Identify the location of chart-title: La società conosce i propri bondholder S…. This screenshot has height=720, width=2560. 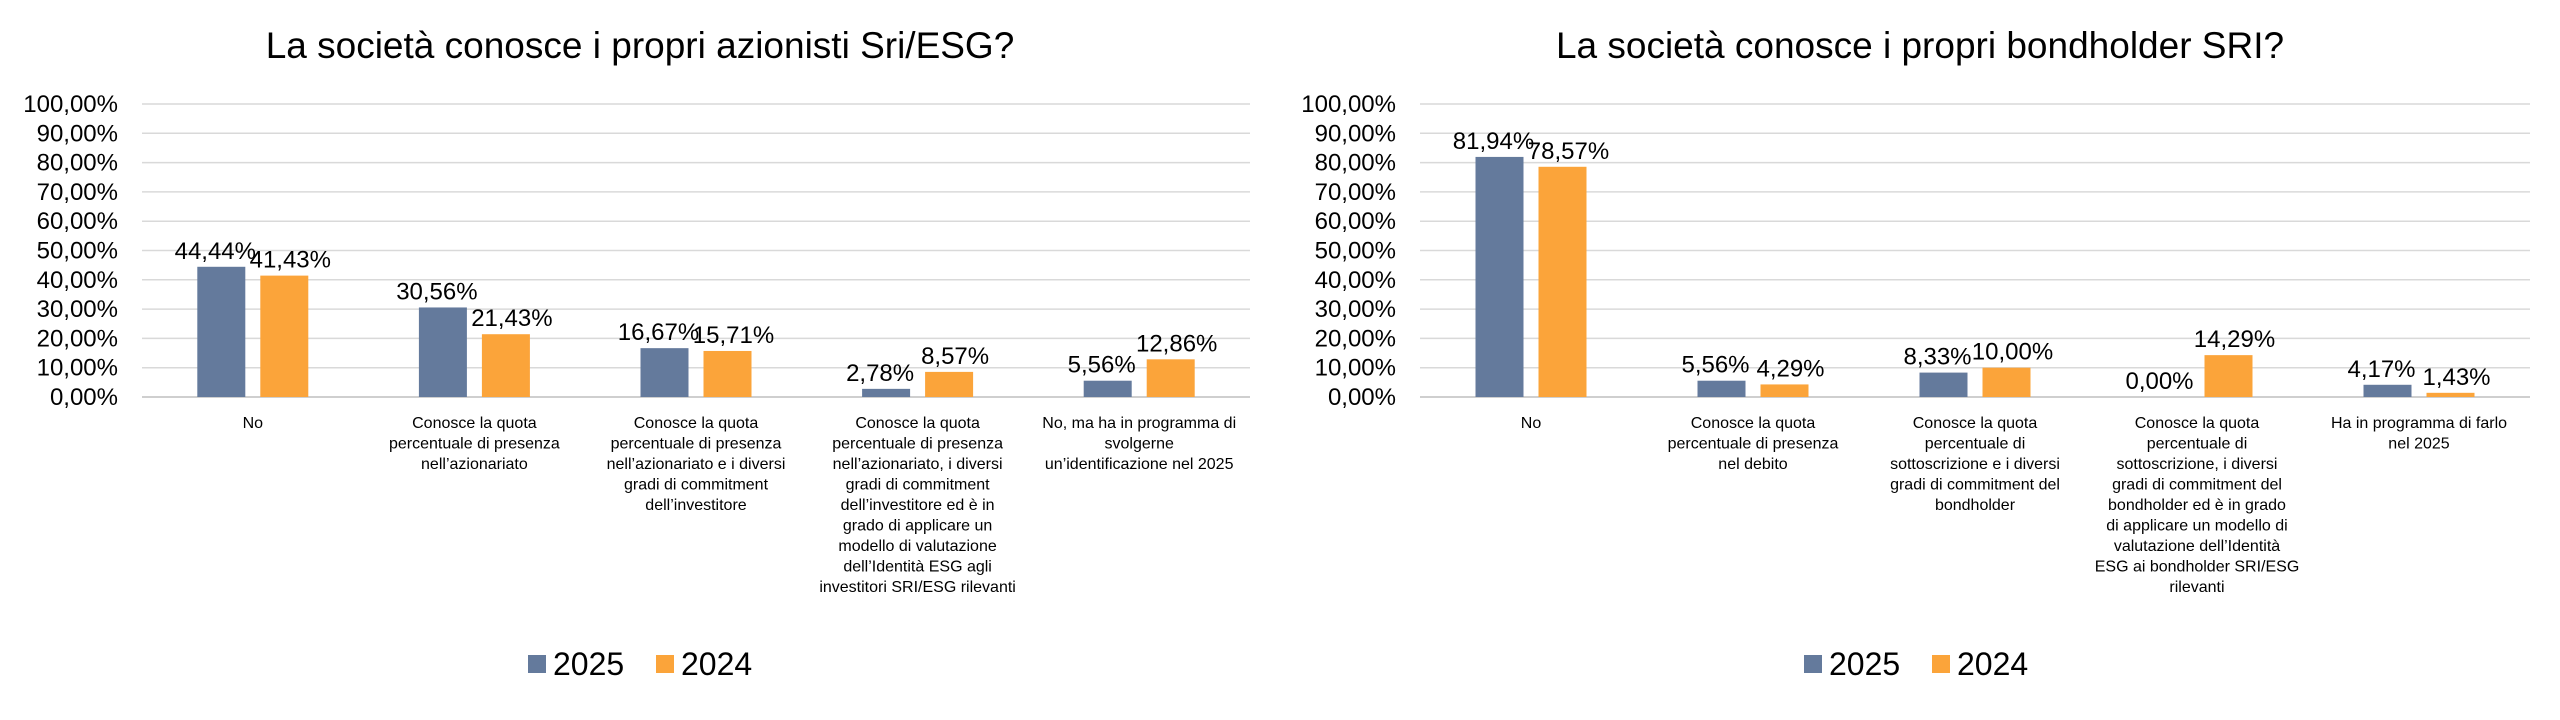
(1920, 45).